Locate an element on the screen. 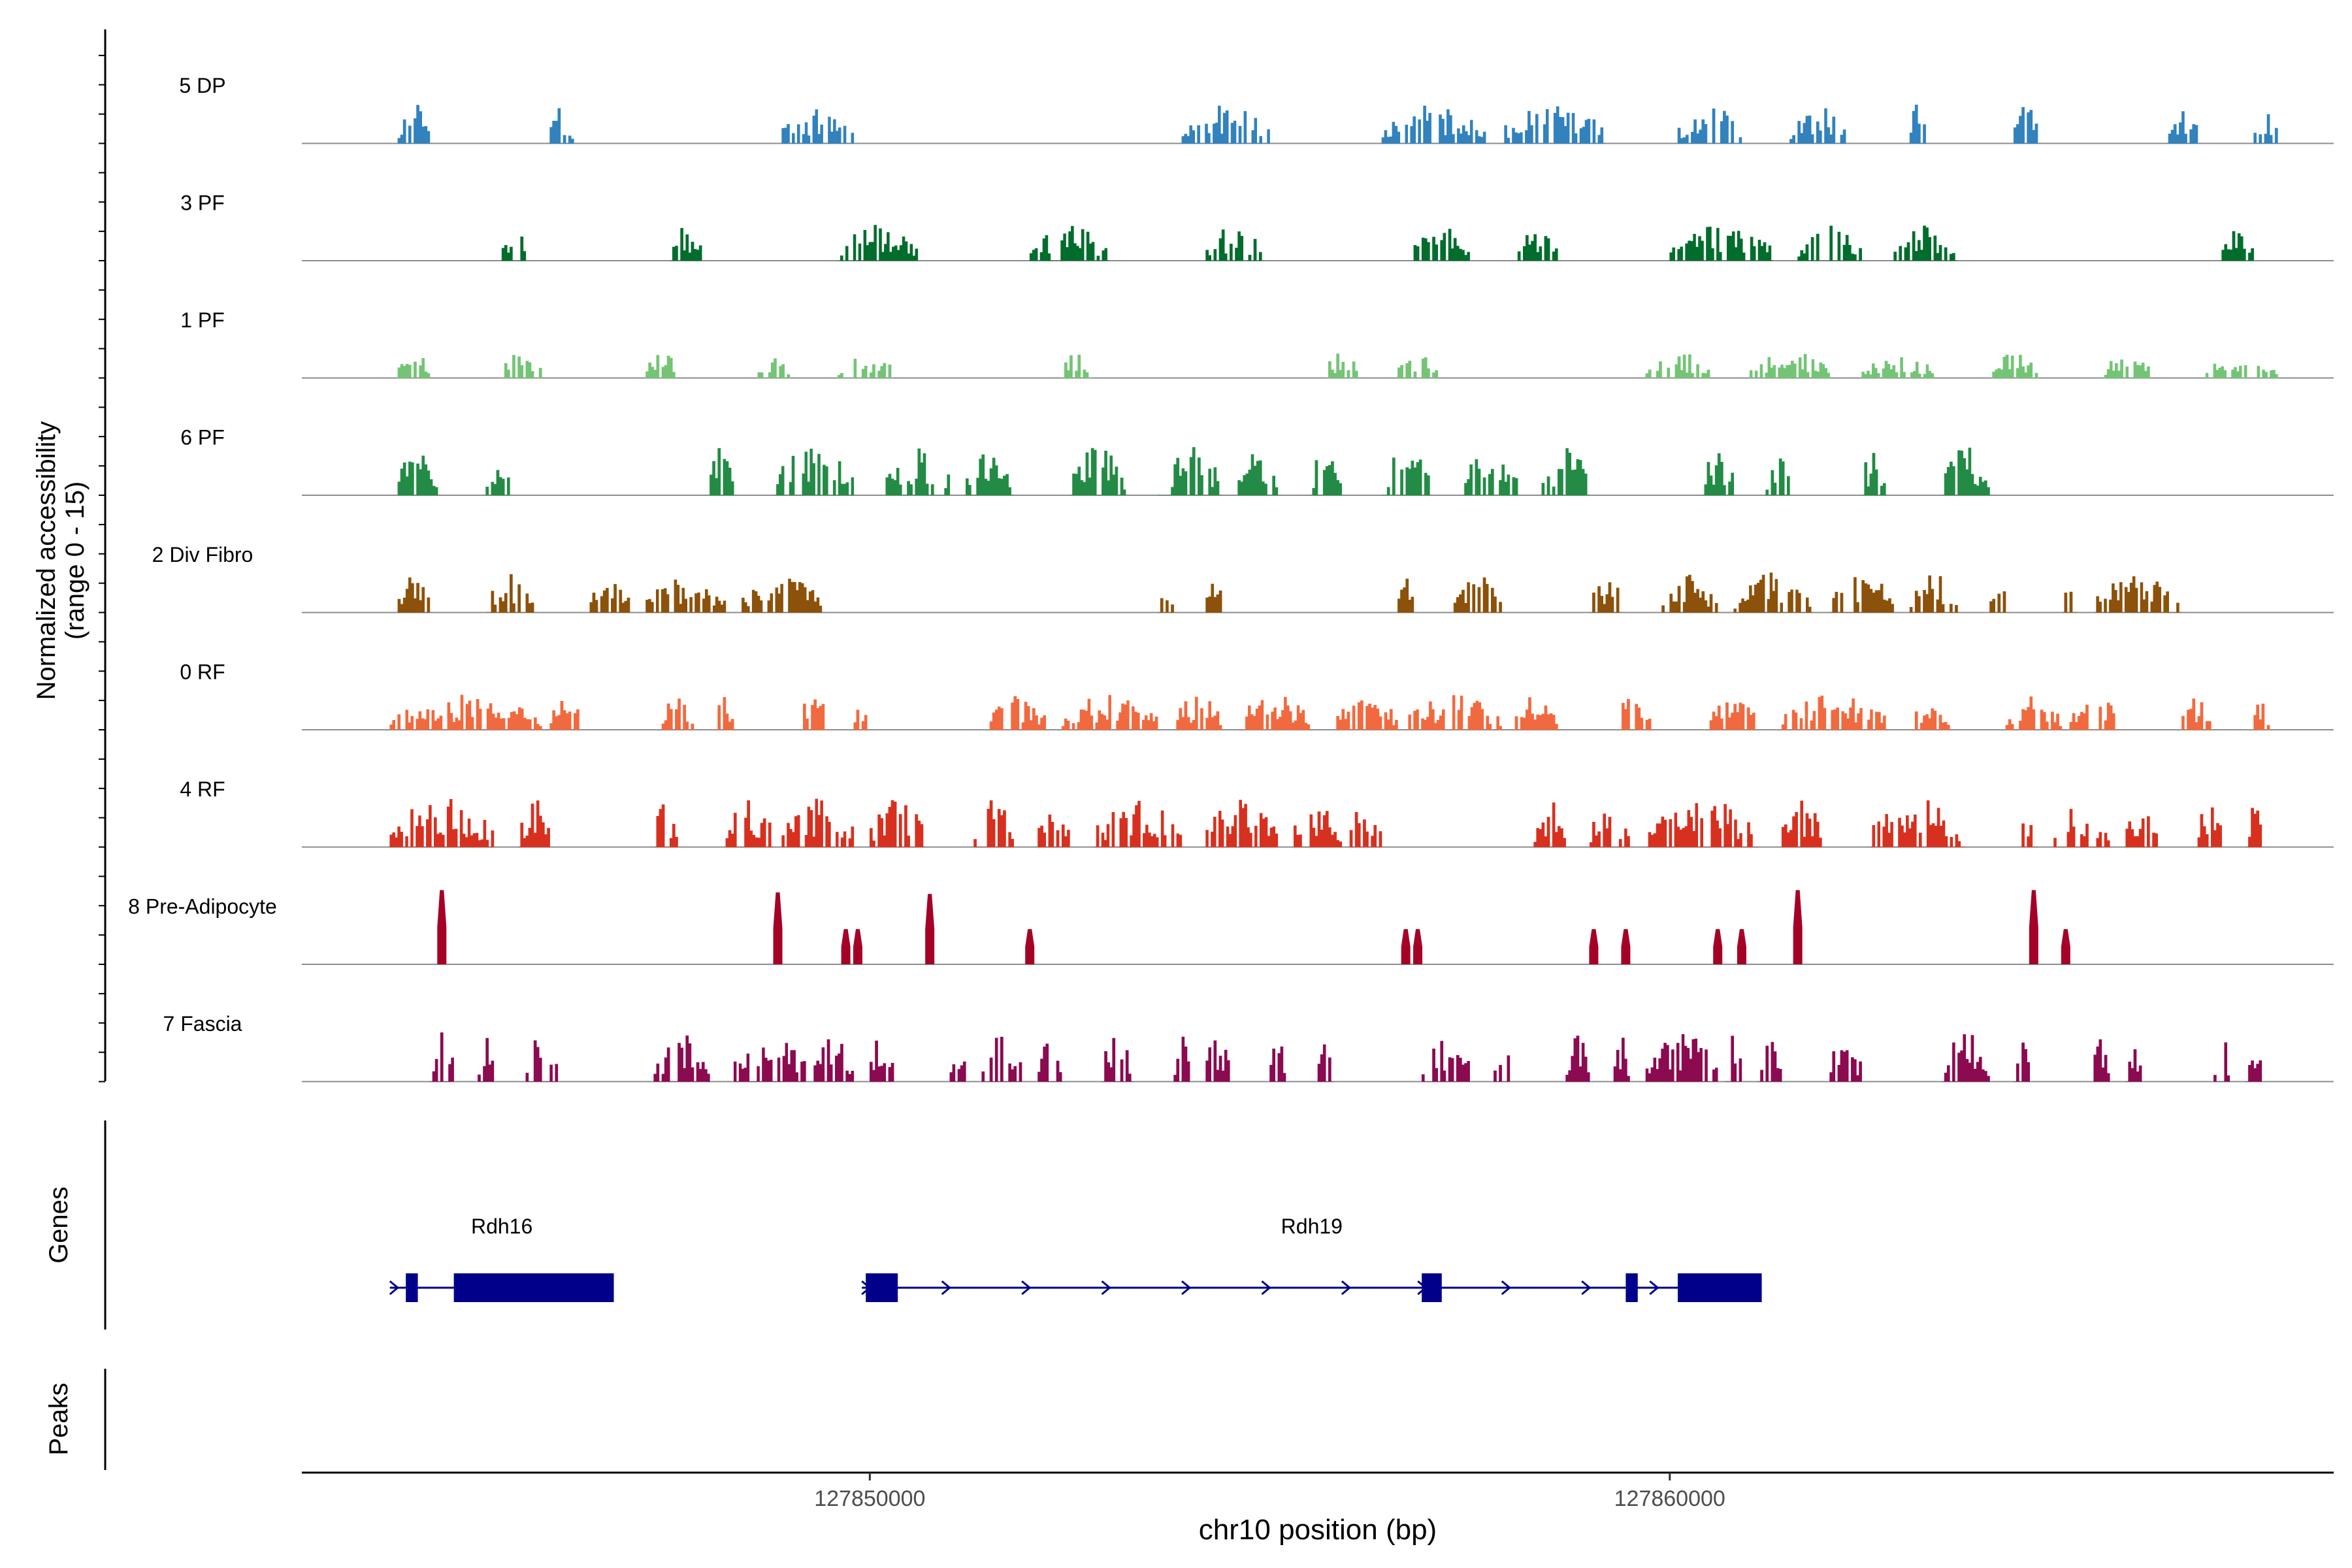 The height and width of the screenshot is (1568, 2352). track-7-fascia: 7 Fascia is located at coordinates (1248, 1047).